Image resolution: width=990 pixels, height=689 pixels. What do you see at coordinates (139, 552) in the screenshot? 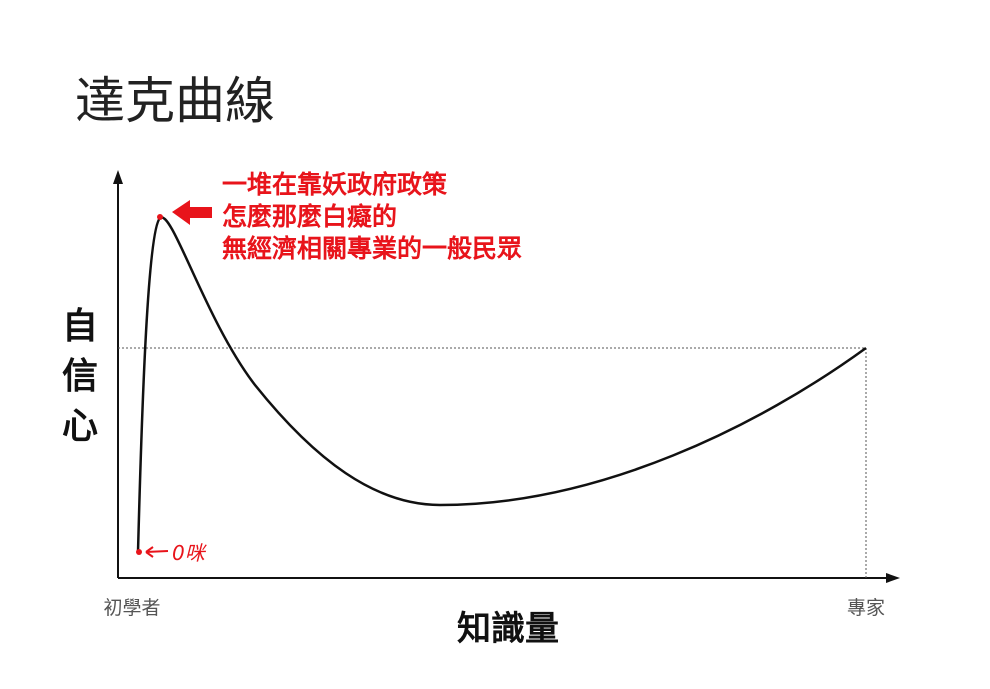
I see `start-dot` at bounding box center [139, 552].